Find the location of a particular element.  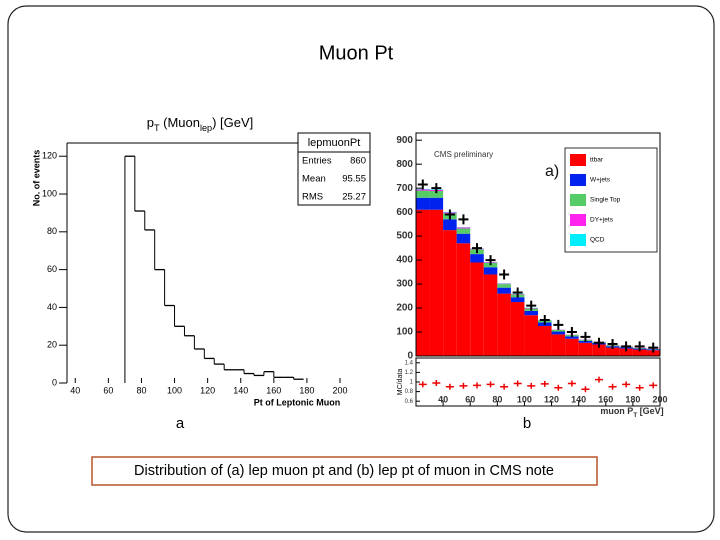

chart-title-part: lep is located at coordinates (206, 128).